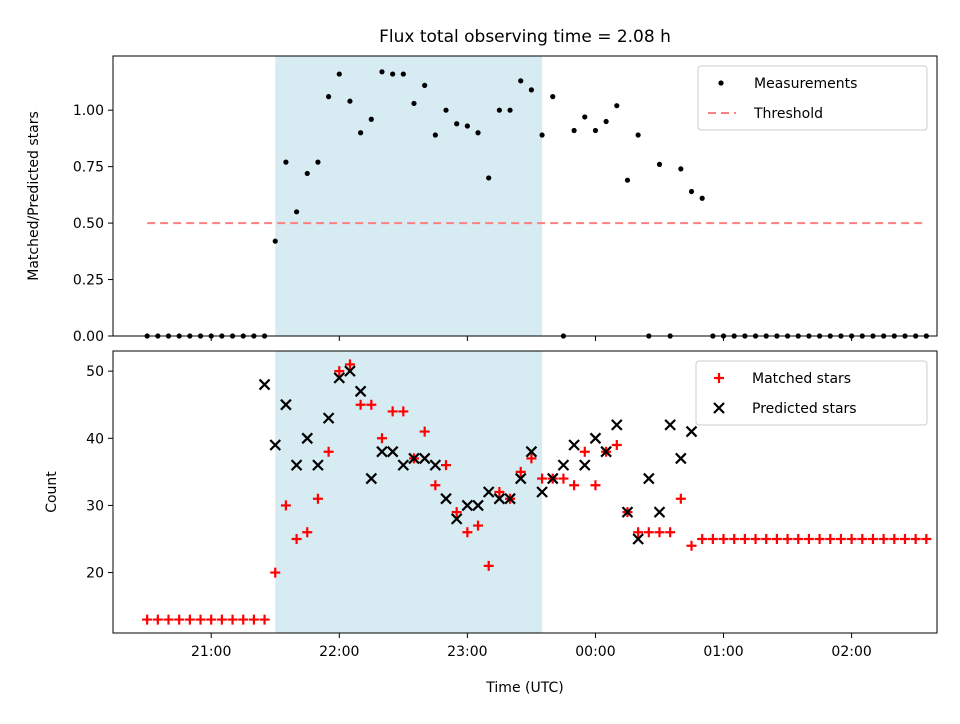  What do you see at coordinates (719, 408) in the screenshot?
I see `legend-x-handle` at bounding box center [719, 408].